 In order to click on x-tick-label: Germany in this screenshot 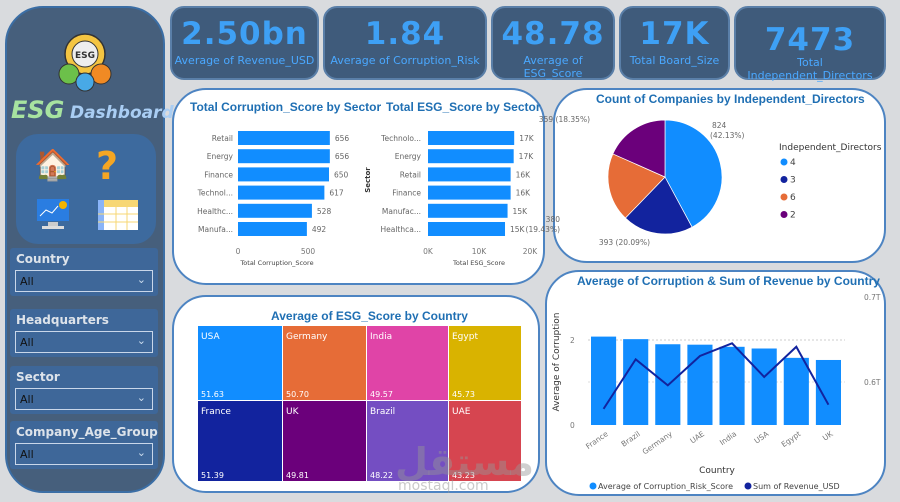, I will do `click(658, 442)`.